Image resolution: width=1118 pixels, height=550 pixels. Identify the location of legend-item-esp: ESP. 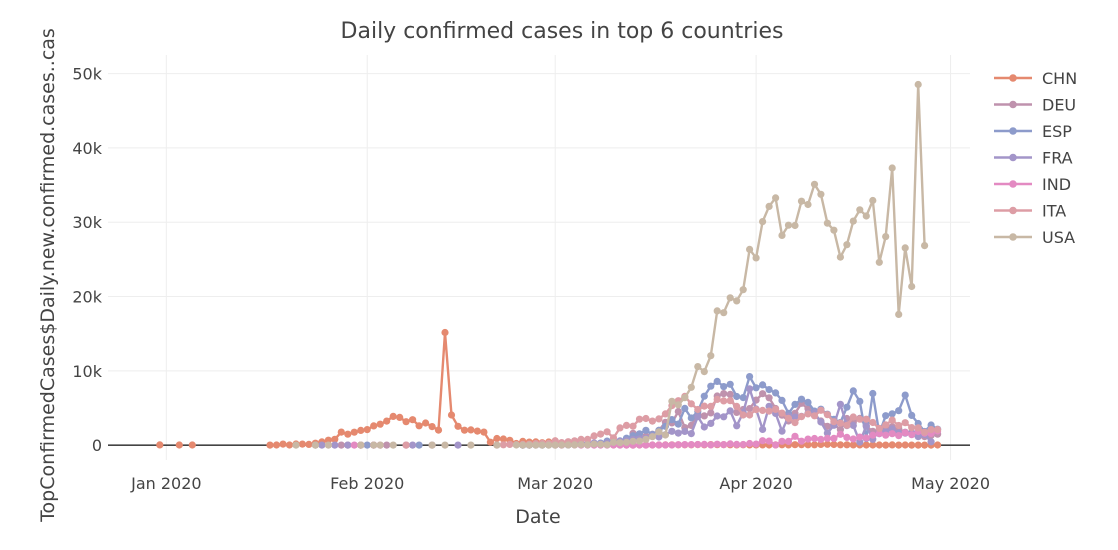
(1033, 131).